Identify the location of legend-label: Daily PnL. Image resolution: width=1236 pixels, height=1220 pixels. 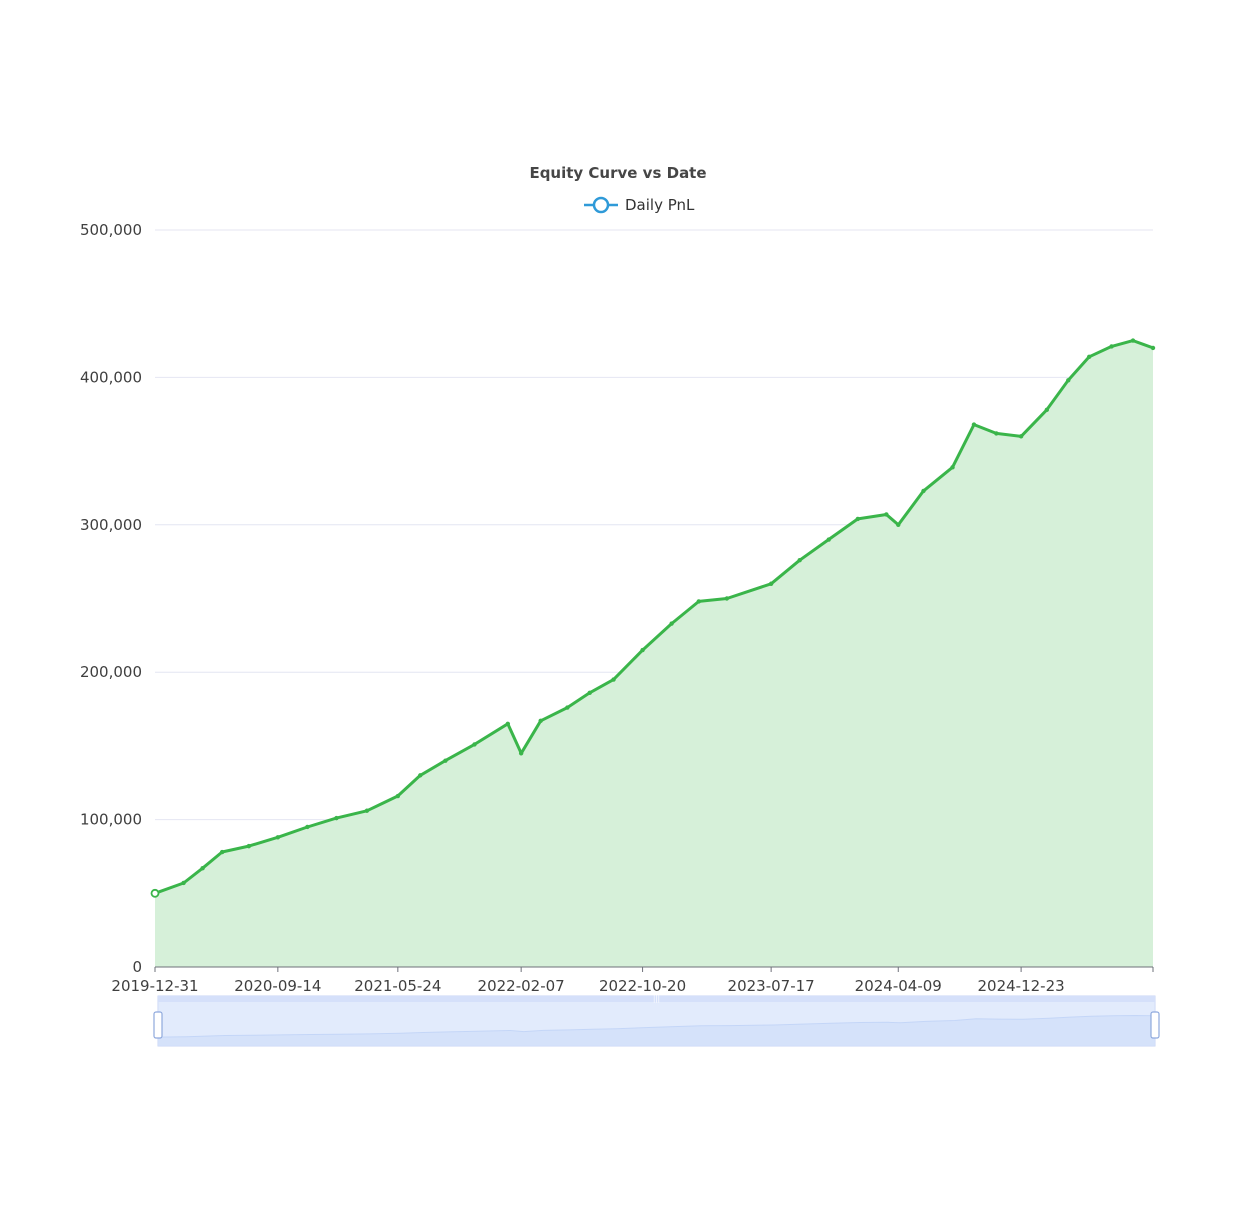
(660, 205).